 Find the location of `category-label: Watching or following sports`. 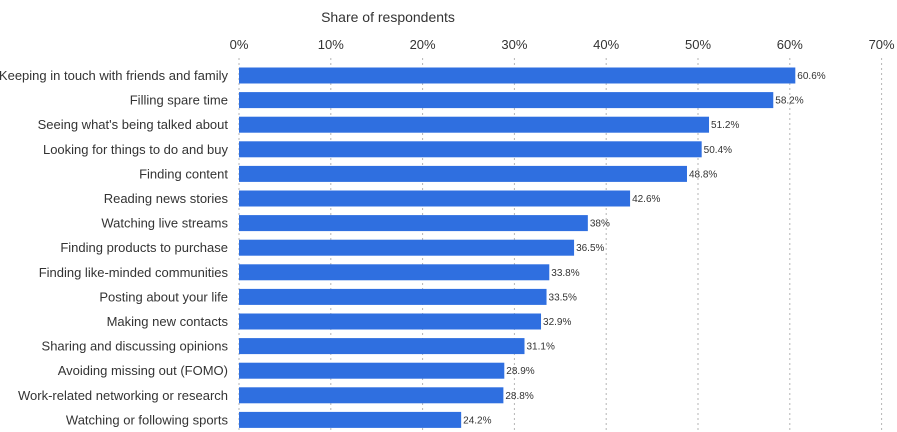

category-label: Watching or following sports is located at coordinates (147, 419).